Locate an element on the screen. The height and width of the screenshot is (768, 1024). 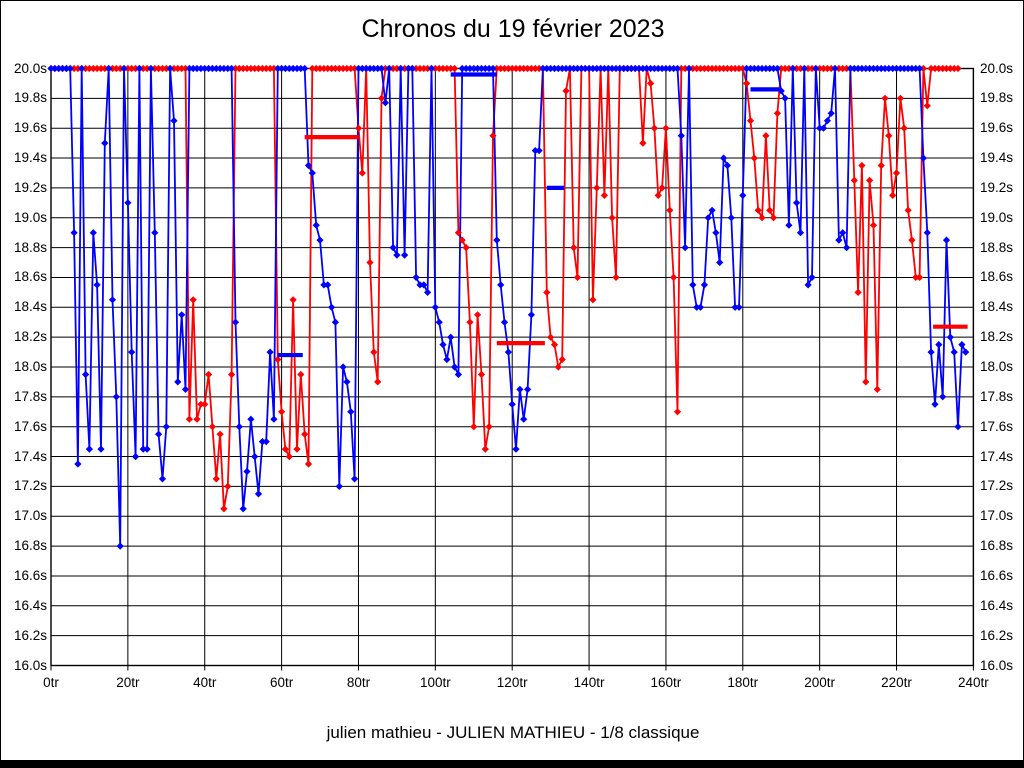
y-axis-label-left: 18.8s is located at coordinates (30, 247).